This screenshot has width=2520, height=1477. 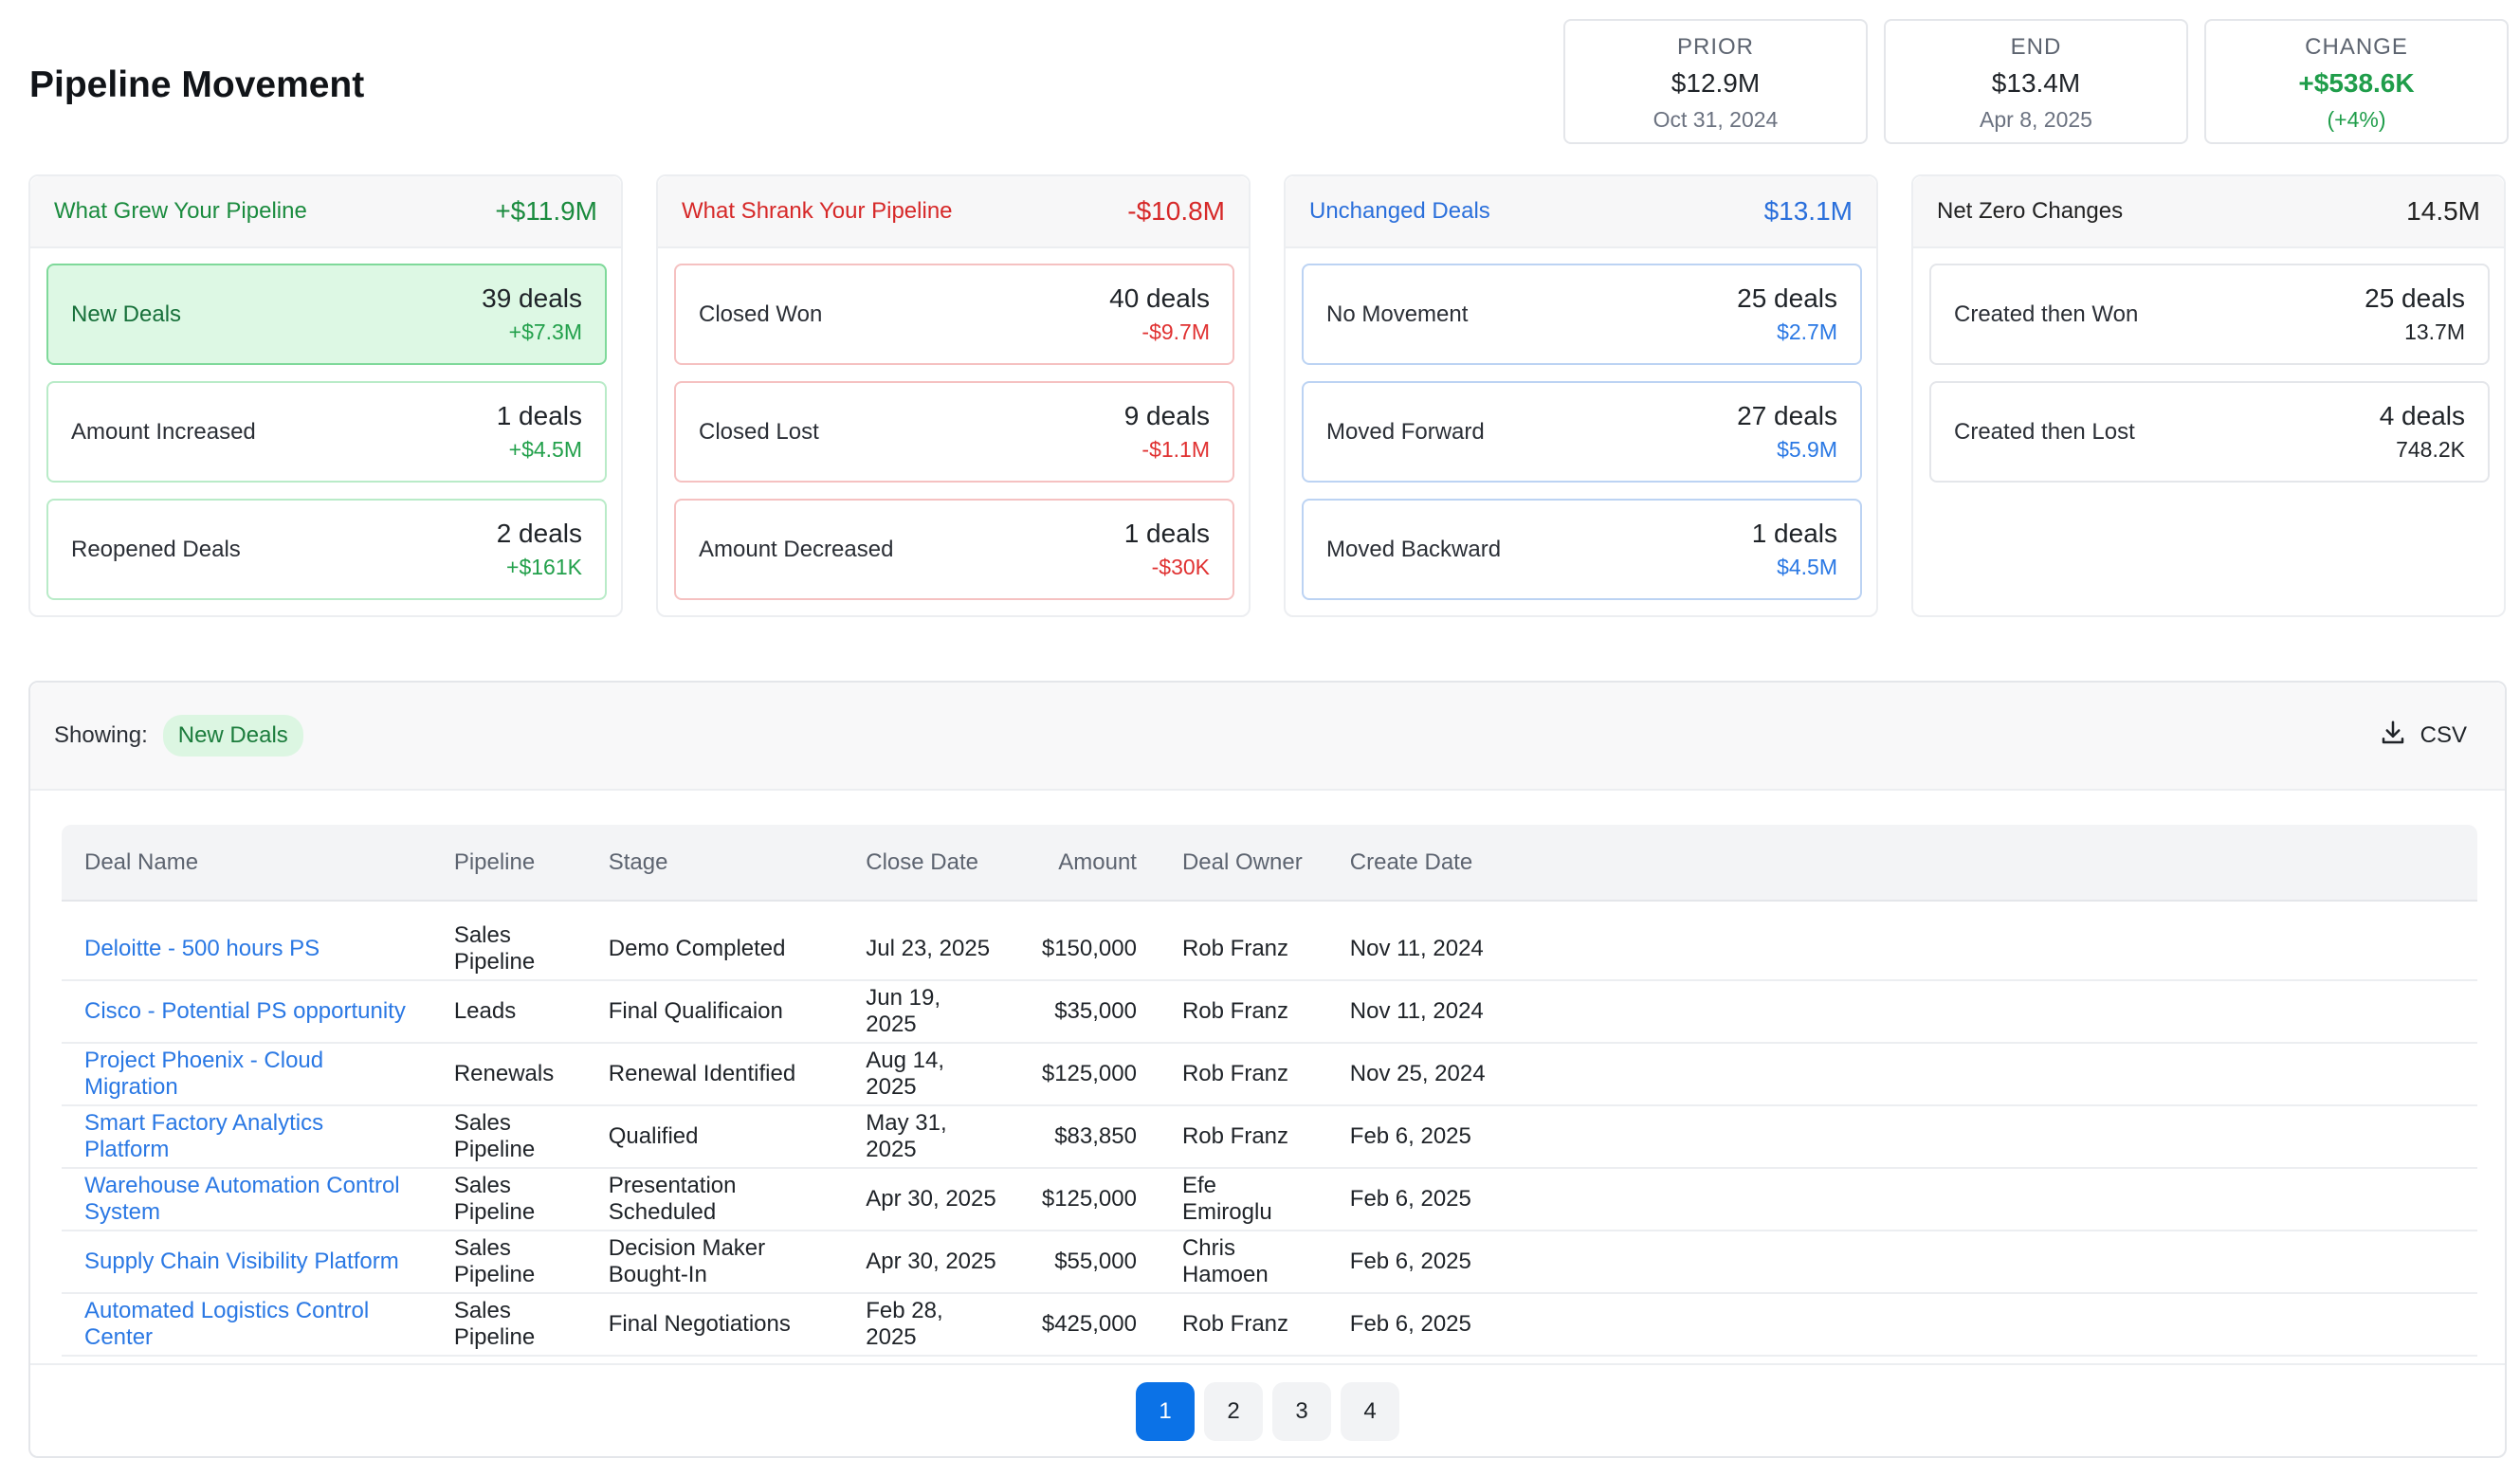 What do you see at coordinates (1807, 567) in the screenshot?
I see `card-amount: $4.5M` at bounding box center [1807, 567].